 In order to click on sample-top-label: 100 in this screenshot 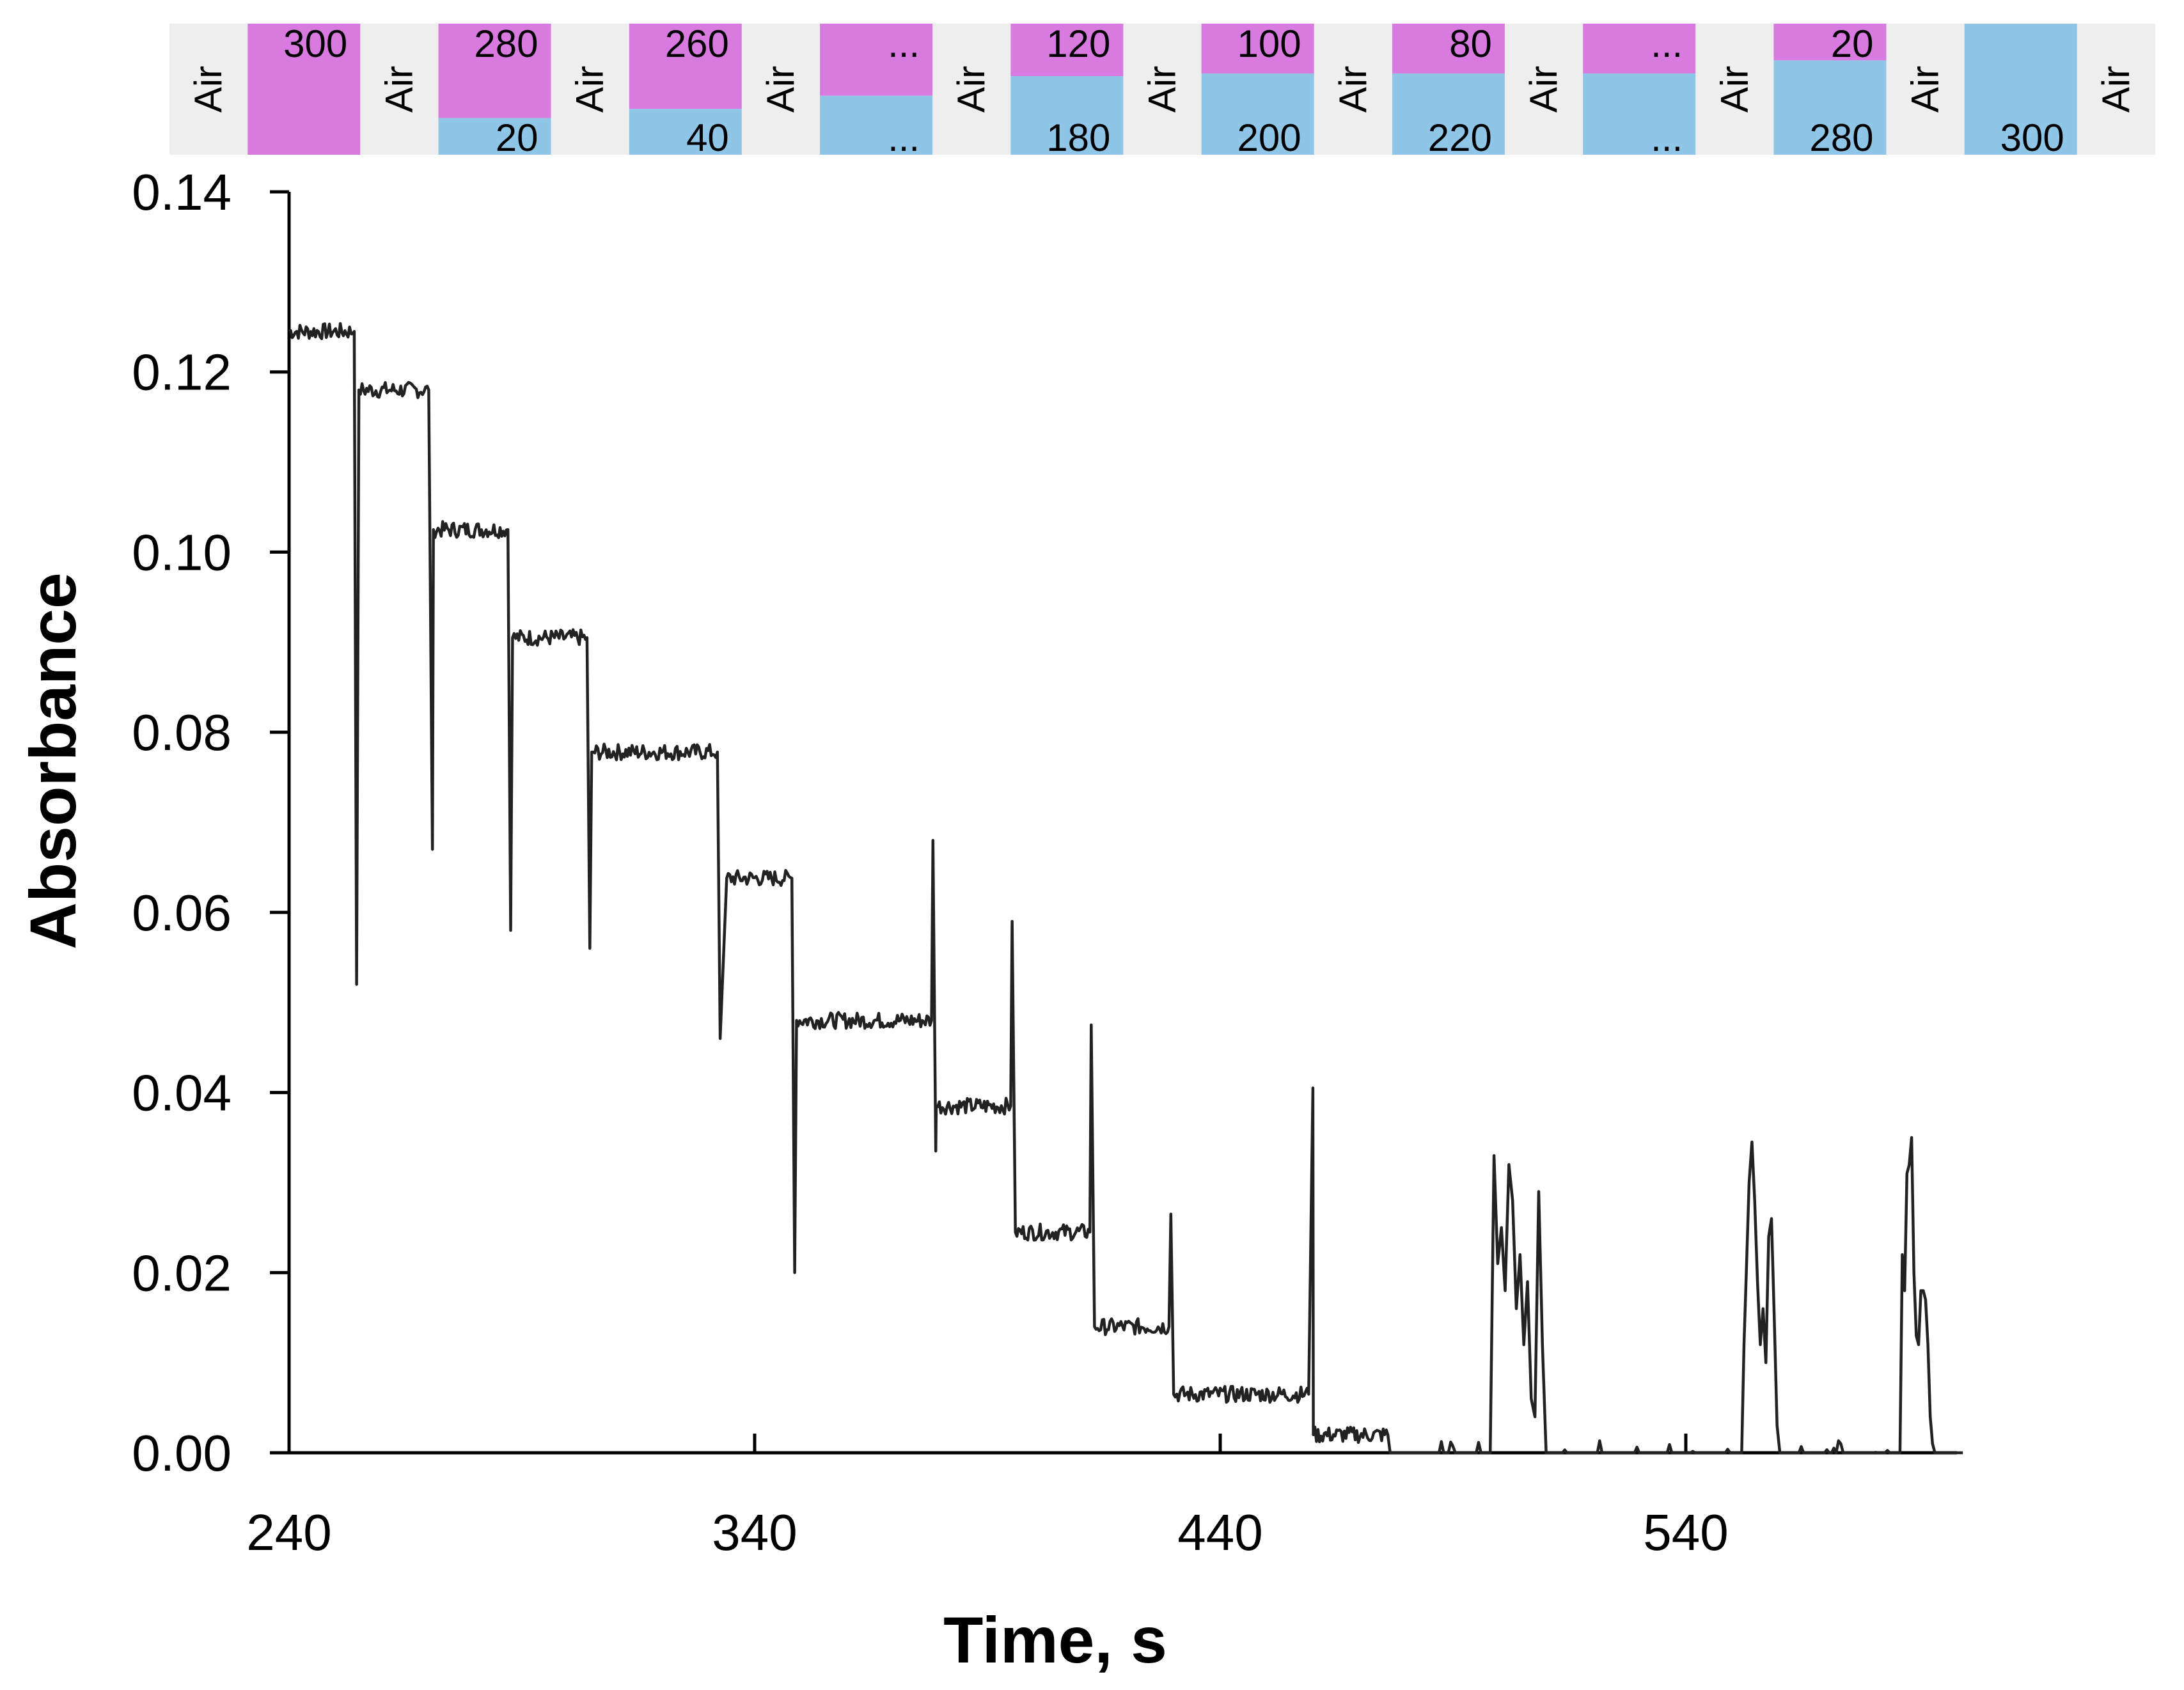, I will do `click(1269, 43)`.